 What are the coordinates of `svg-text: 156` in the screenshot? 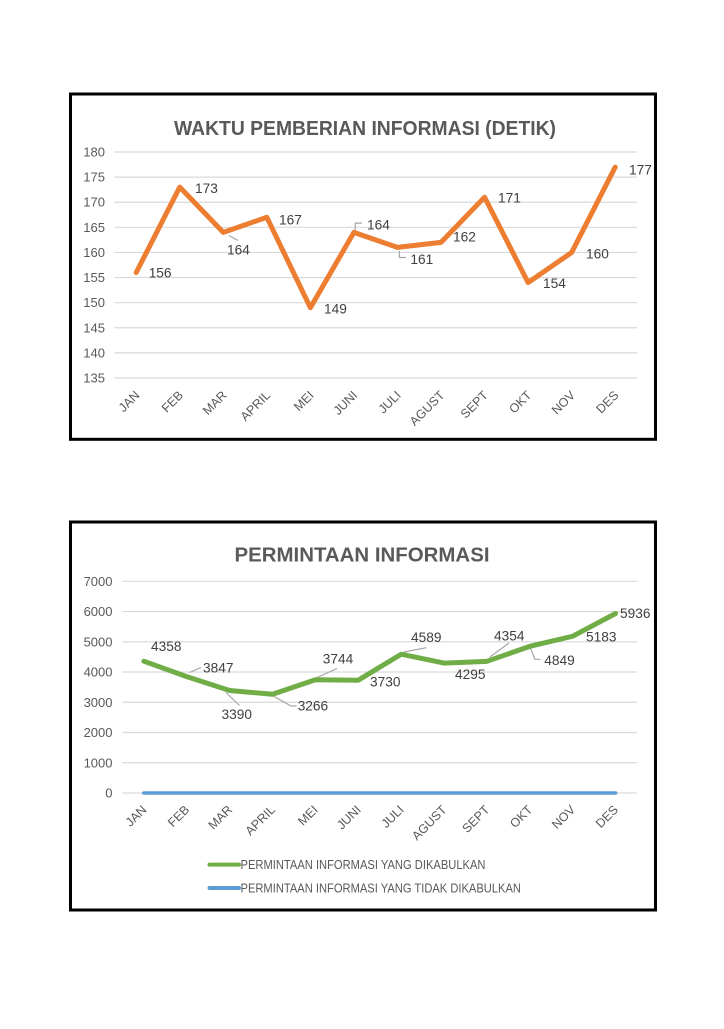 It's located at (160, 273).